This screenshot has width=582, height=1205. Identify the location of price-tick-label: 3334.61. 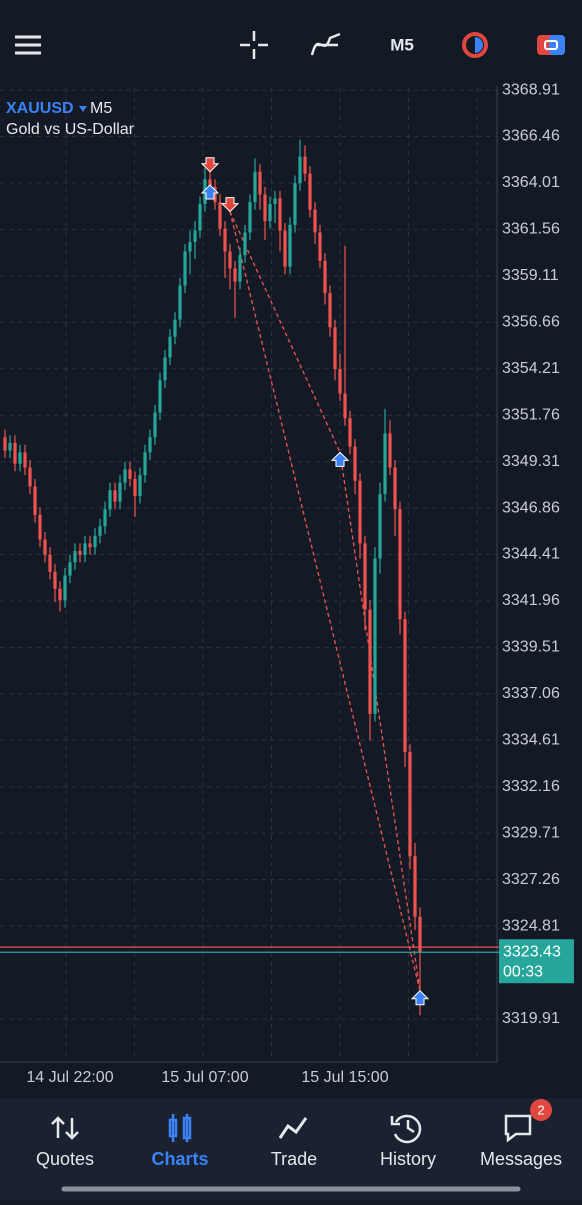
(531, 740).